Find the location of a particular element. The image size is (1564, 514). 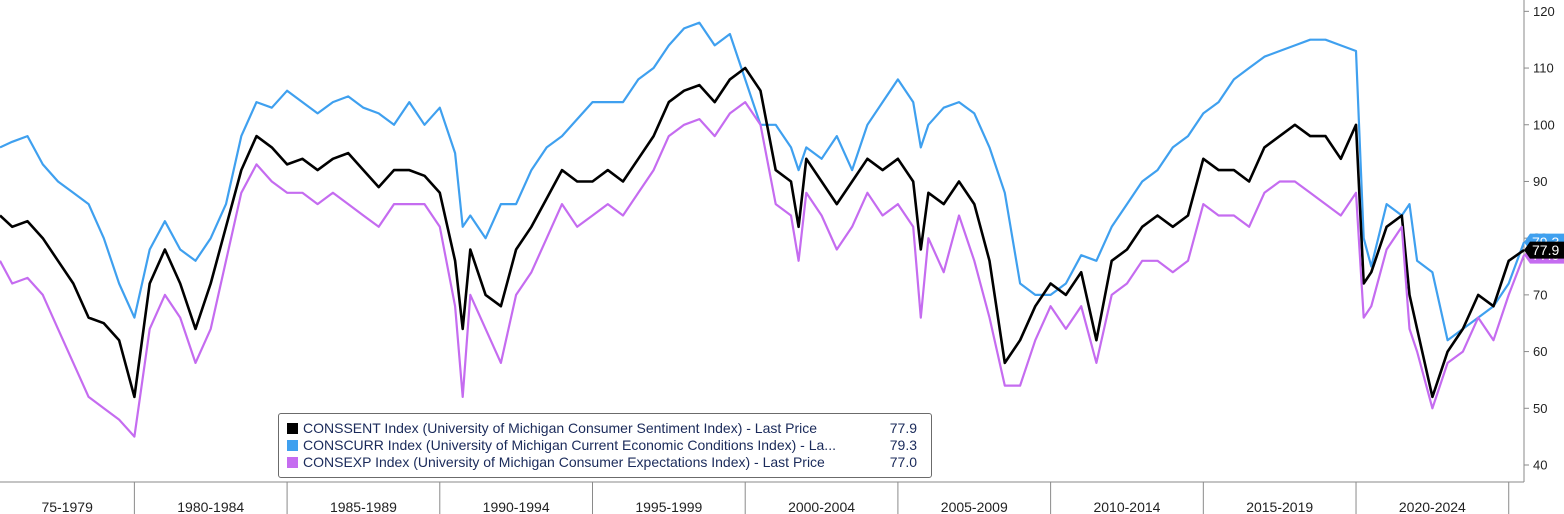

x-tick-label: 2005-2009 is located at coordinates (974, 506).